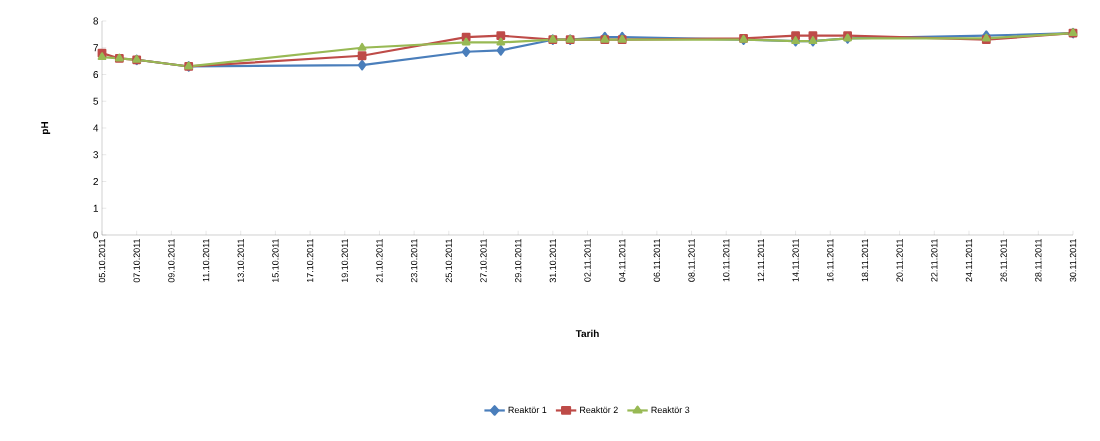 The height and width of the screenshot is (441, 1100). What do you see at coordinates (96, 155) in the screenshot?
I see `y-tick-label: 3` at bounding box center [96, 155].